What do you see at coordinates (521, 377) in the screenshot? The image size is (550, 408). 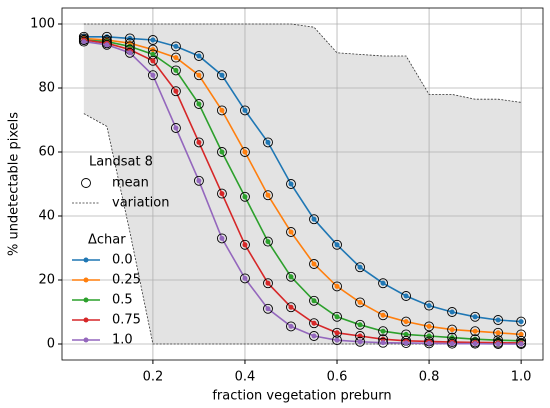 I see `x-tick-label: 1.0` at bounding box center [521, 377].